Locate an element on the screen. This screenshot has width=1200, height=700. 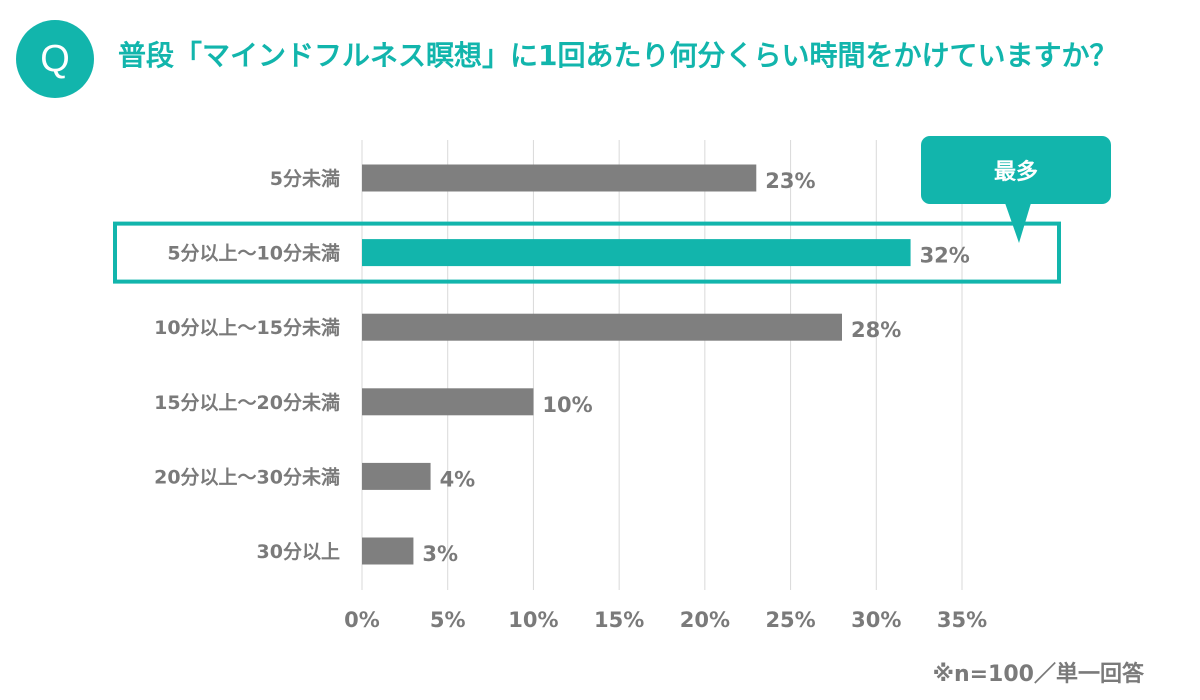
x-tick-label: 10% is located at coordinates (533, 620).